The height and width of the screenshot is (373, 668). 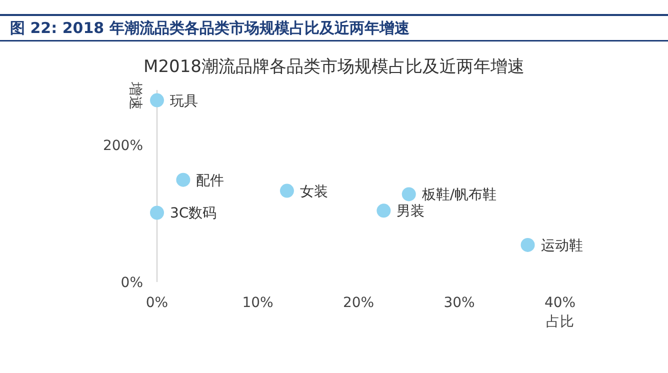 I want to click on annotation: 板鞋/帆布鞋, so click(x=458, y=195).